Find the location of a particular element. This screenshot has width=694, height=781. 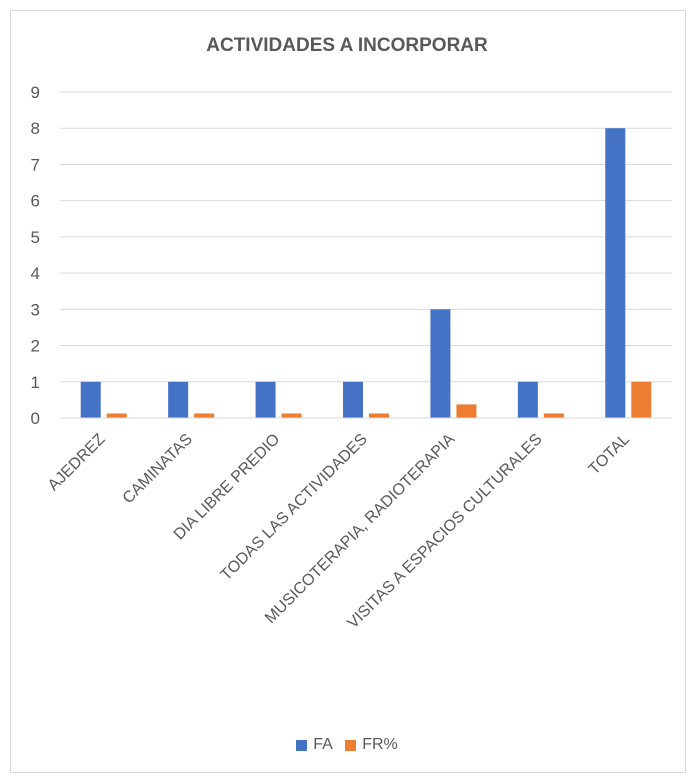

y-tick-label: 5 is located at coordinates (35, 237).